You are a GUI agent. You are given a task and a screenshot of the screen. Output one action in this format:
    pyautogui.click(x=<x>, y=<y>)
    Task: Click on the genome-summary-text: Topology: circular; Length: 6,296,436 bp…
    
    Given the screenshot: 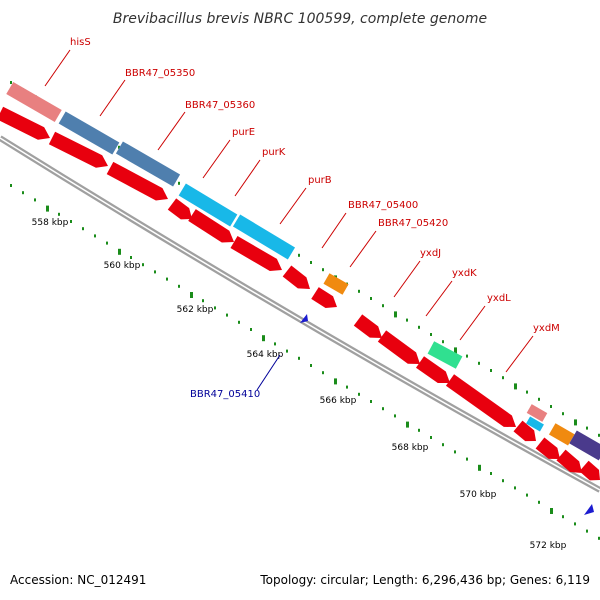 What is the action you would take?
    pyautogui.click(x=425, y=580)
    